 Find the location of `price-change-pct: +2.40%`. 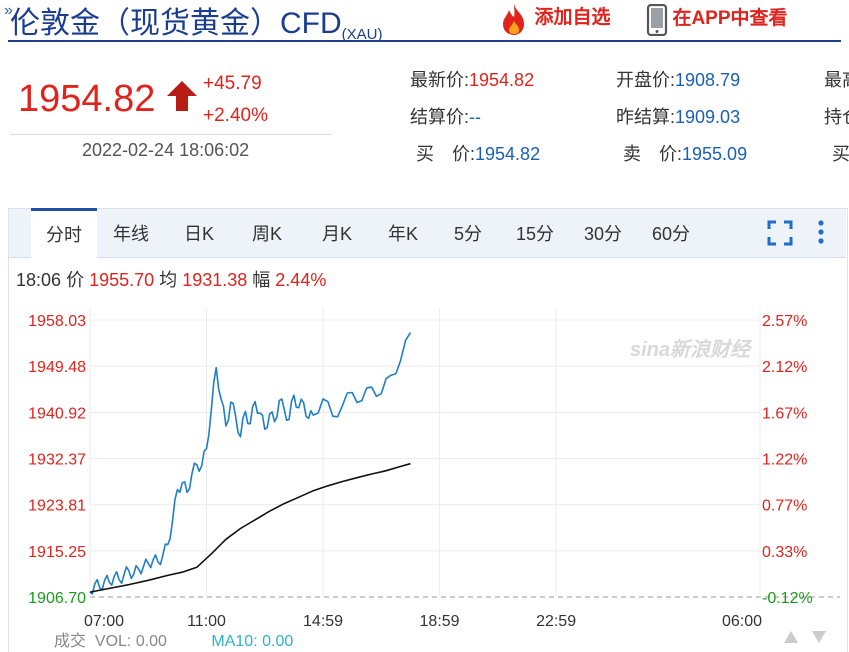

price-change-pct: +2.40% is located at coordinates (235, 115).